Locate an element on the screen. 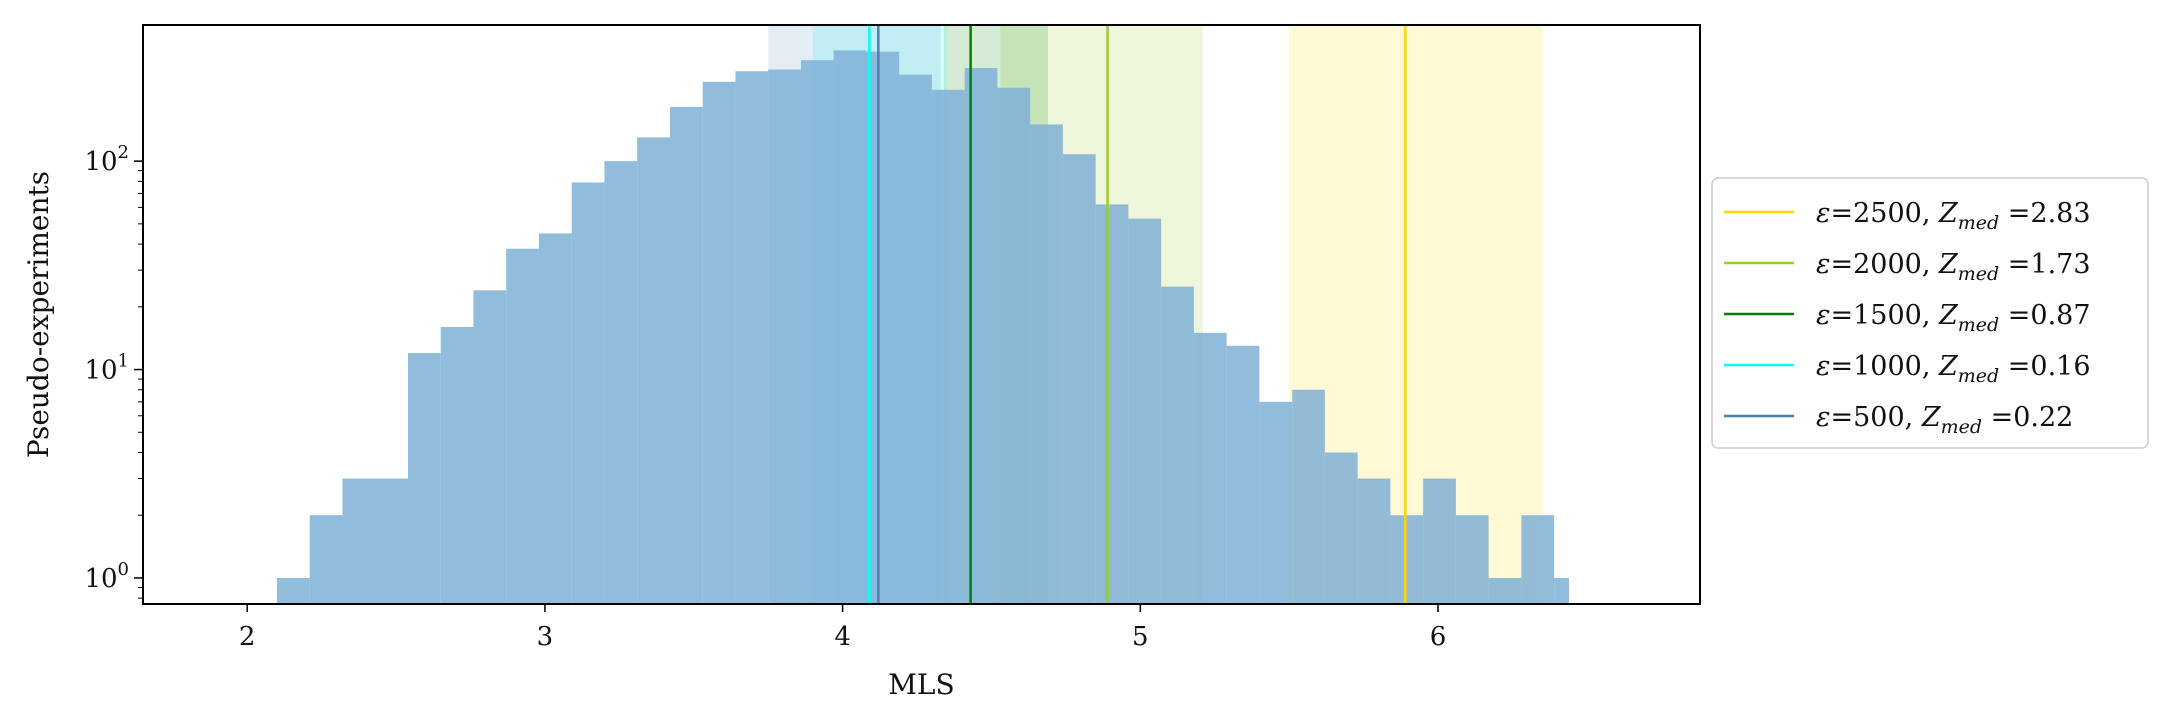  y-axis: 10⁰ 10¹ 10² is located at coordinates (113, 370).